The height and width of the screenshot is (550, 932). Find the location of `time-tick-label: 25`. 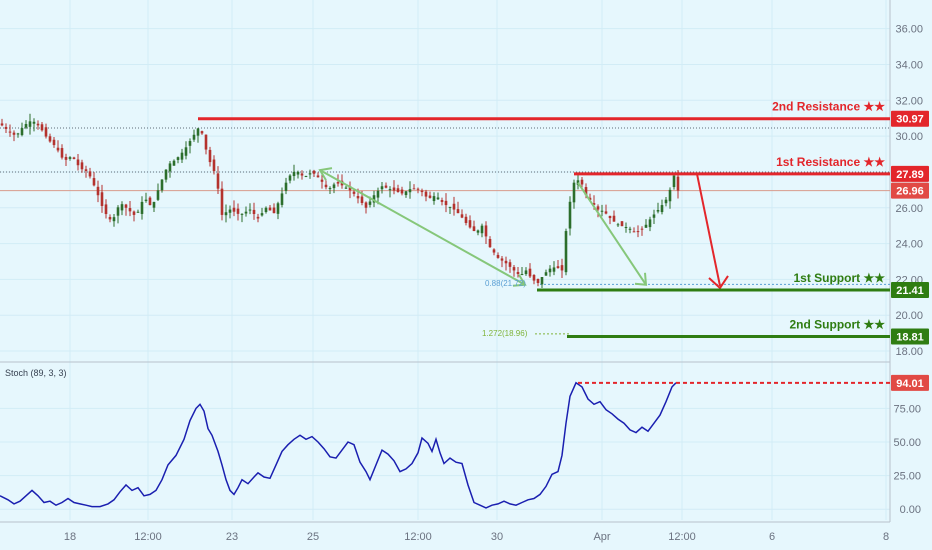

time-tick-label: 25 is located at coordinates (313, 537).